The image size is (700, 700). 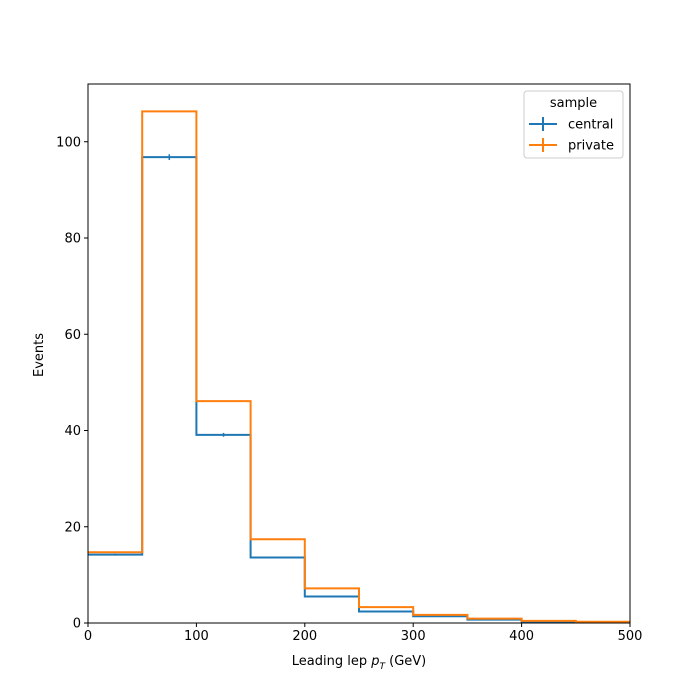 I want to click on x-axis-label: Leading lep pT (GeV), so click(x=359, y=663).